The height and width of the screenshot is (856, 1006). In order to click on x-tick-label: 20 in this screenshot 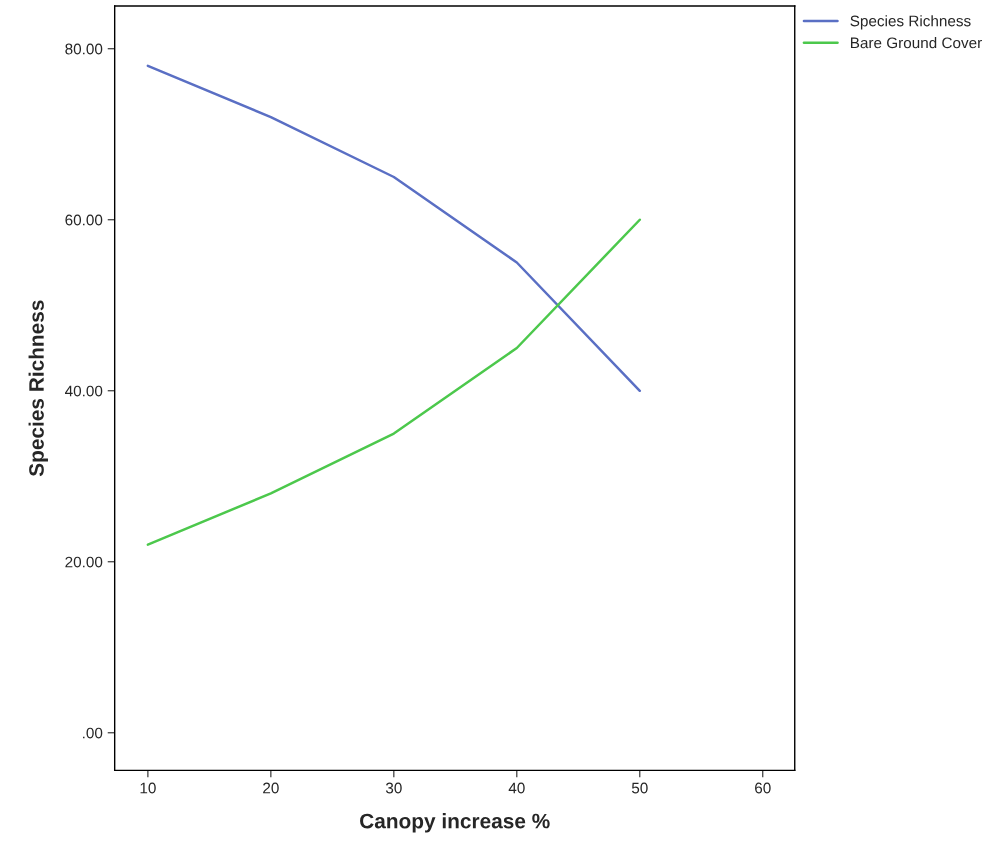, I will do `click(271, 788)`.